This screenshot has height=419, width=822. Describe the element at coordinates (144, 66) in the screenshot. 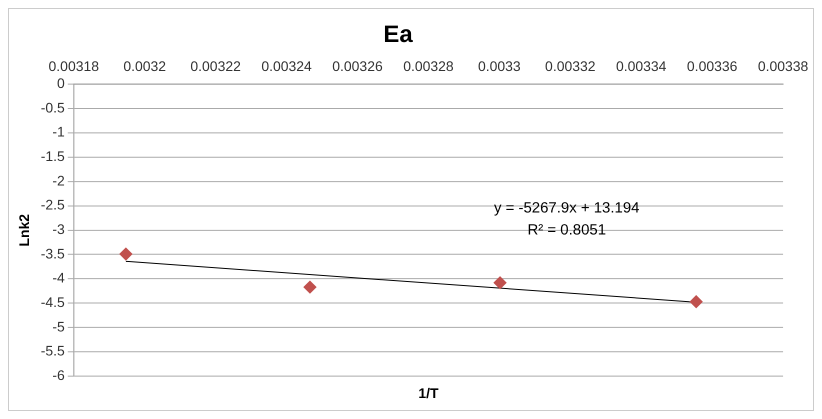

I see `x-tick-label: 0.0032` at that location.